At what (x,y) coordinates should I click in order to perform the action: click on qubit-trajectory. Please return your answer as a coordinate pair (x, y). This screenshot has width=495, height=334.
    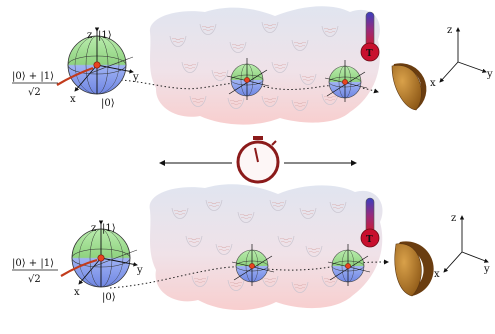
    Looking at the image, I should click on (241, 86).